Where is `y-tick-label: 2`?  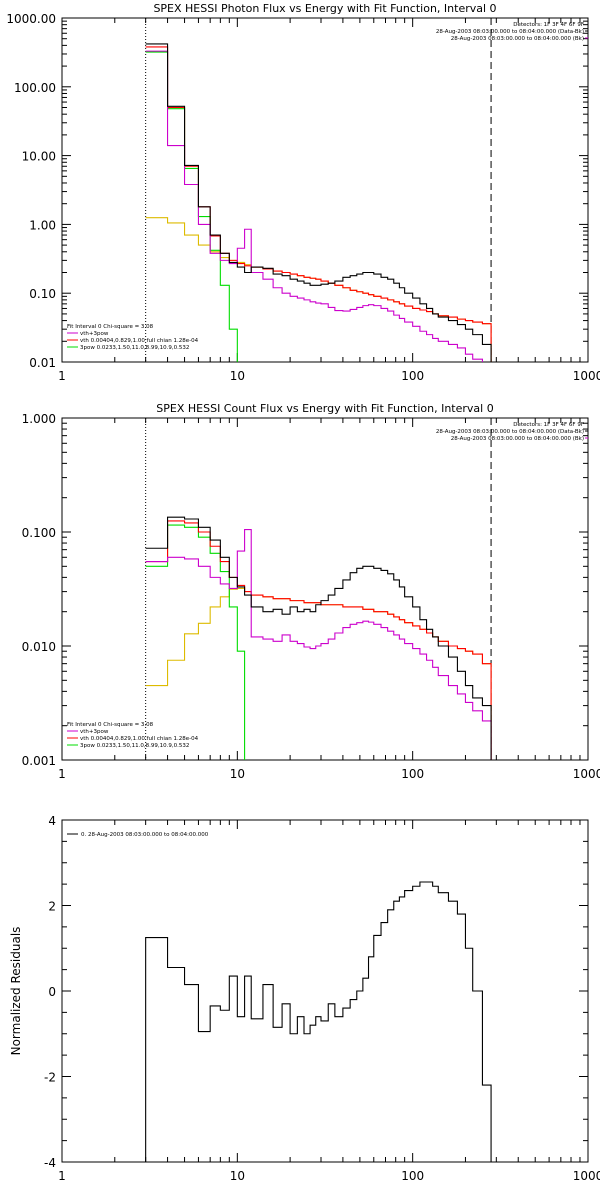
y-tick-label: 2 is located at coordinates (52, 907).